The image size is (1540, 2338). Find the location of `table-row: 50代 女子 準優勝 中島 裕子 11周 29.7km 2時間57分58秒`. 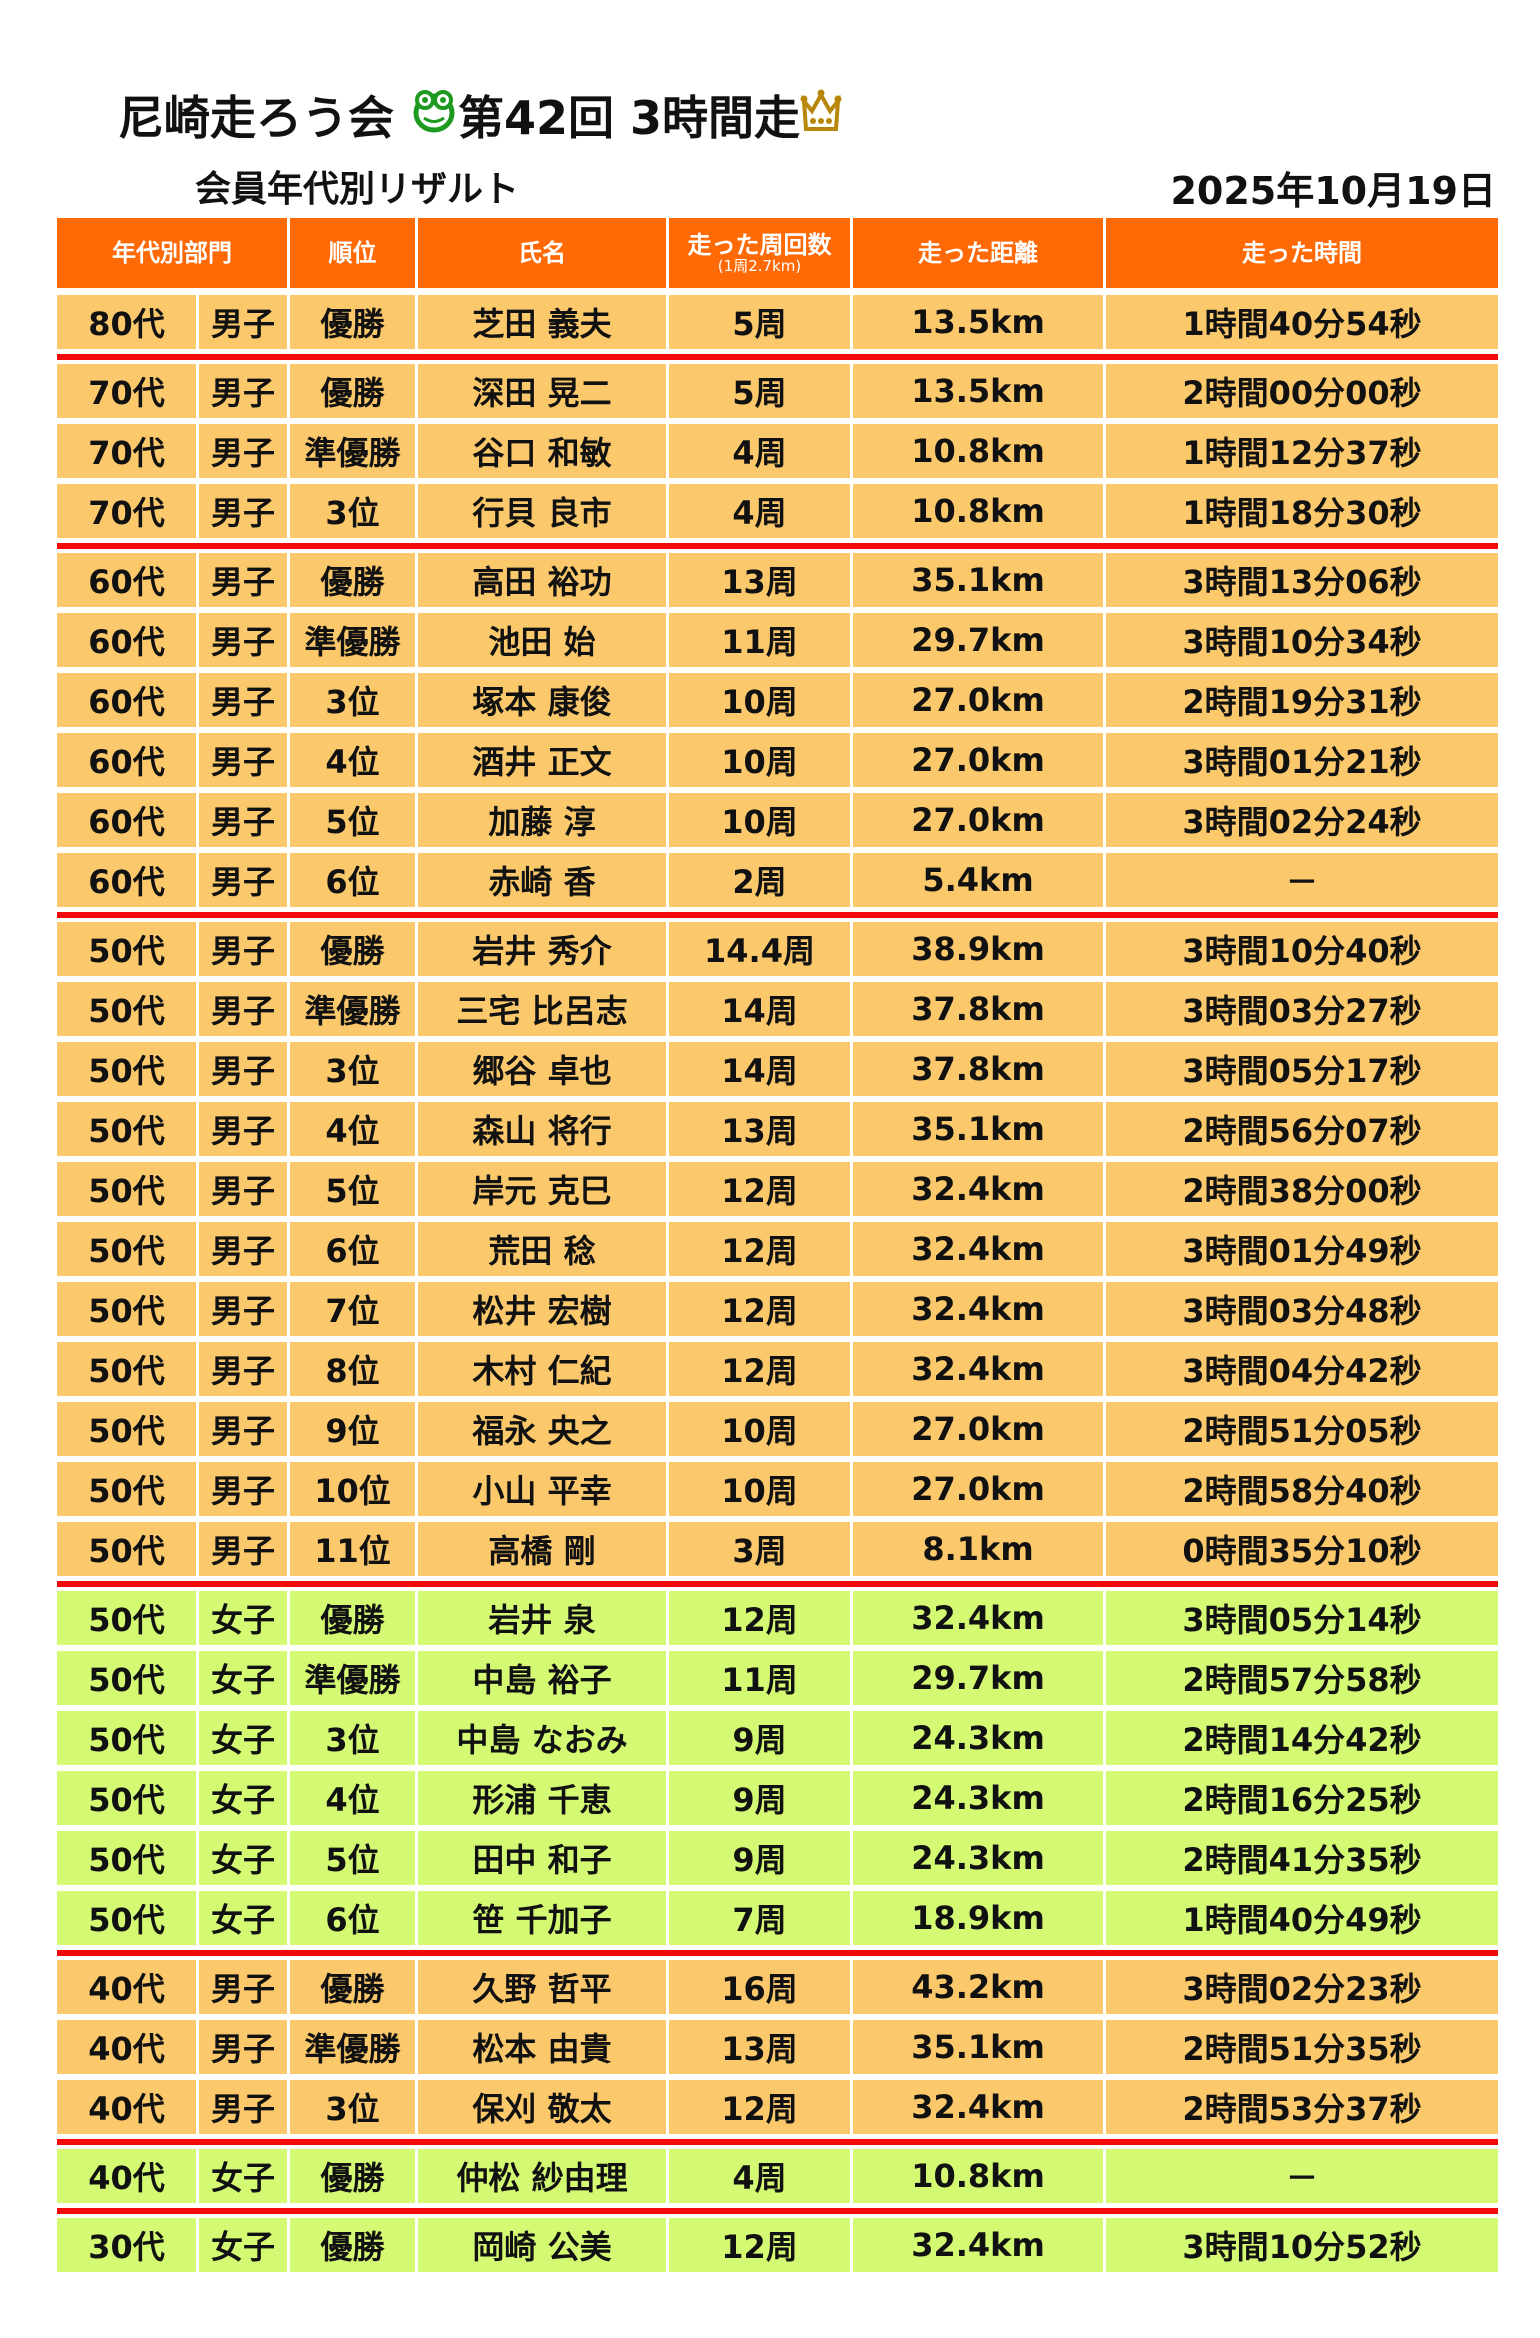

table-row: 50代 女子 準優勝 中島 裕子 11周 29.7km 2時間57分58秒 is located at coordinates (777, 1678).